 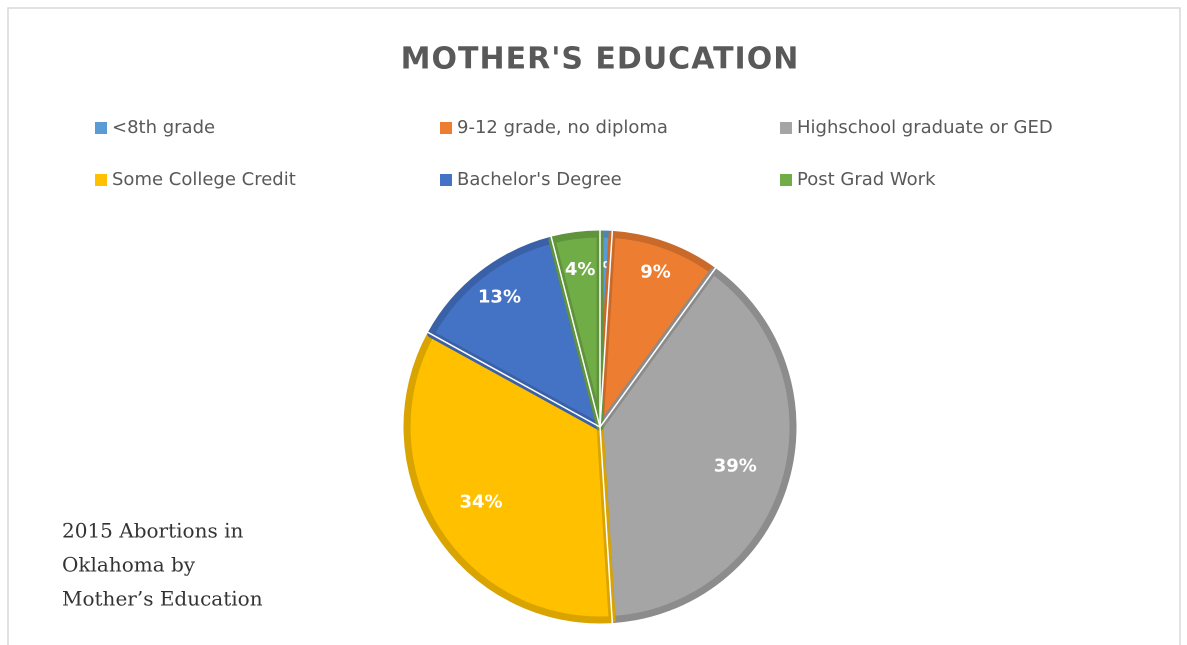 What do you see at coordinates (655, 272) in the screenshot?
I see `data-label: 9%` at bounding box center [655, 272].